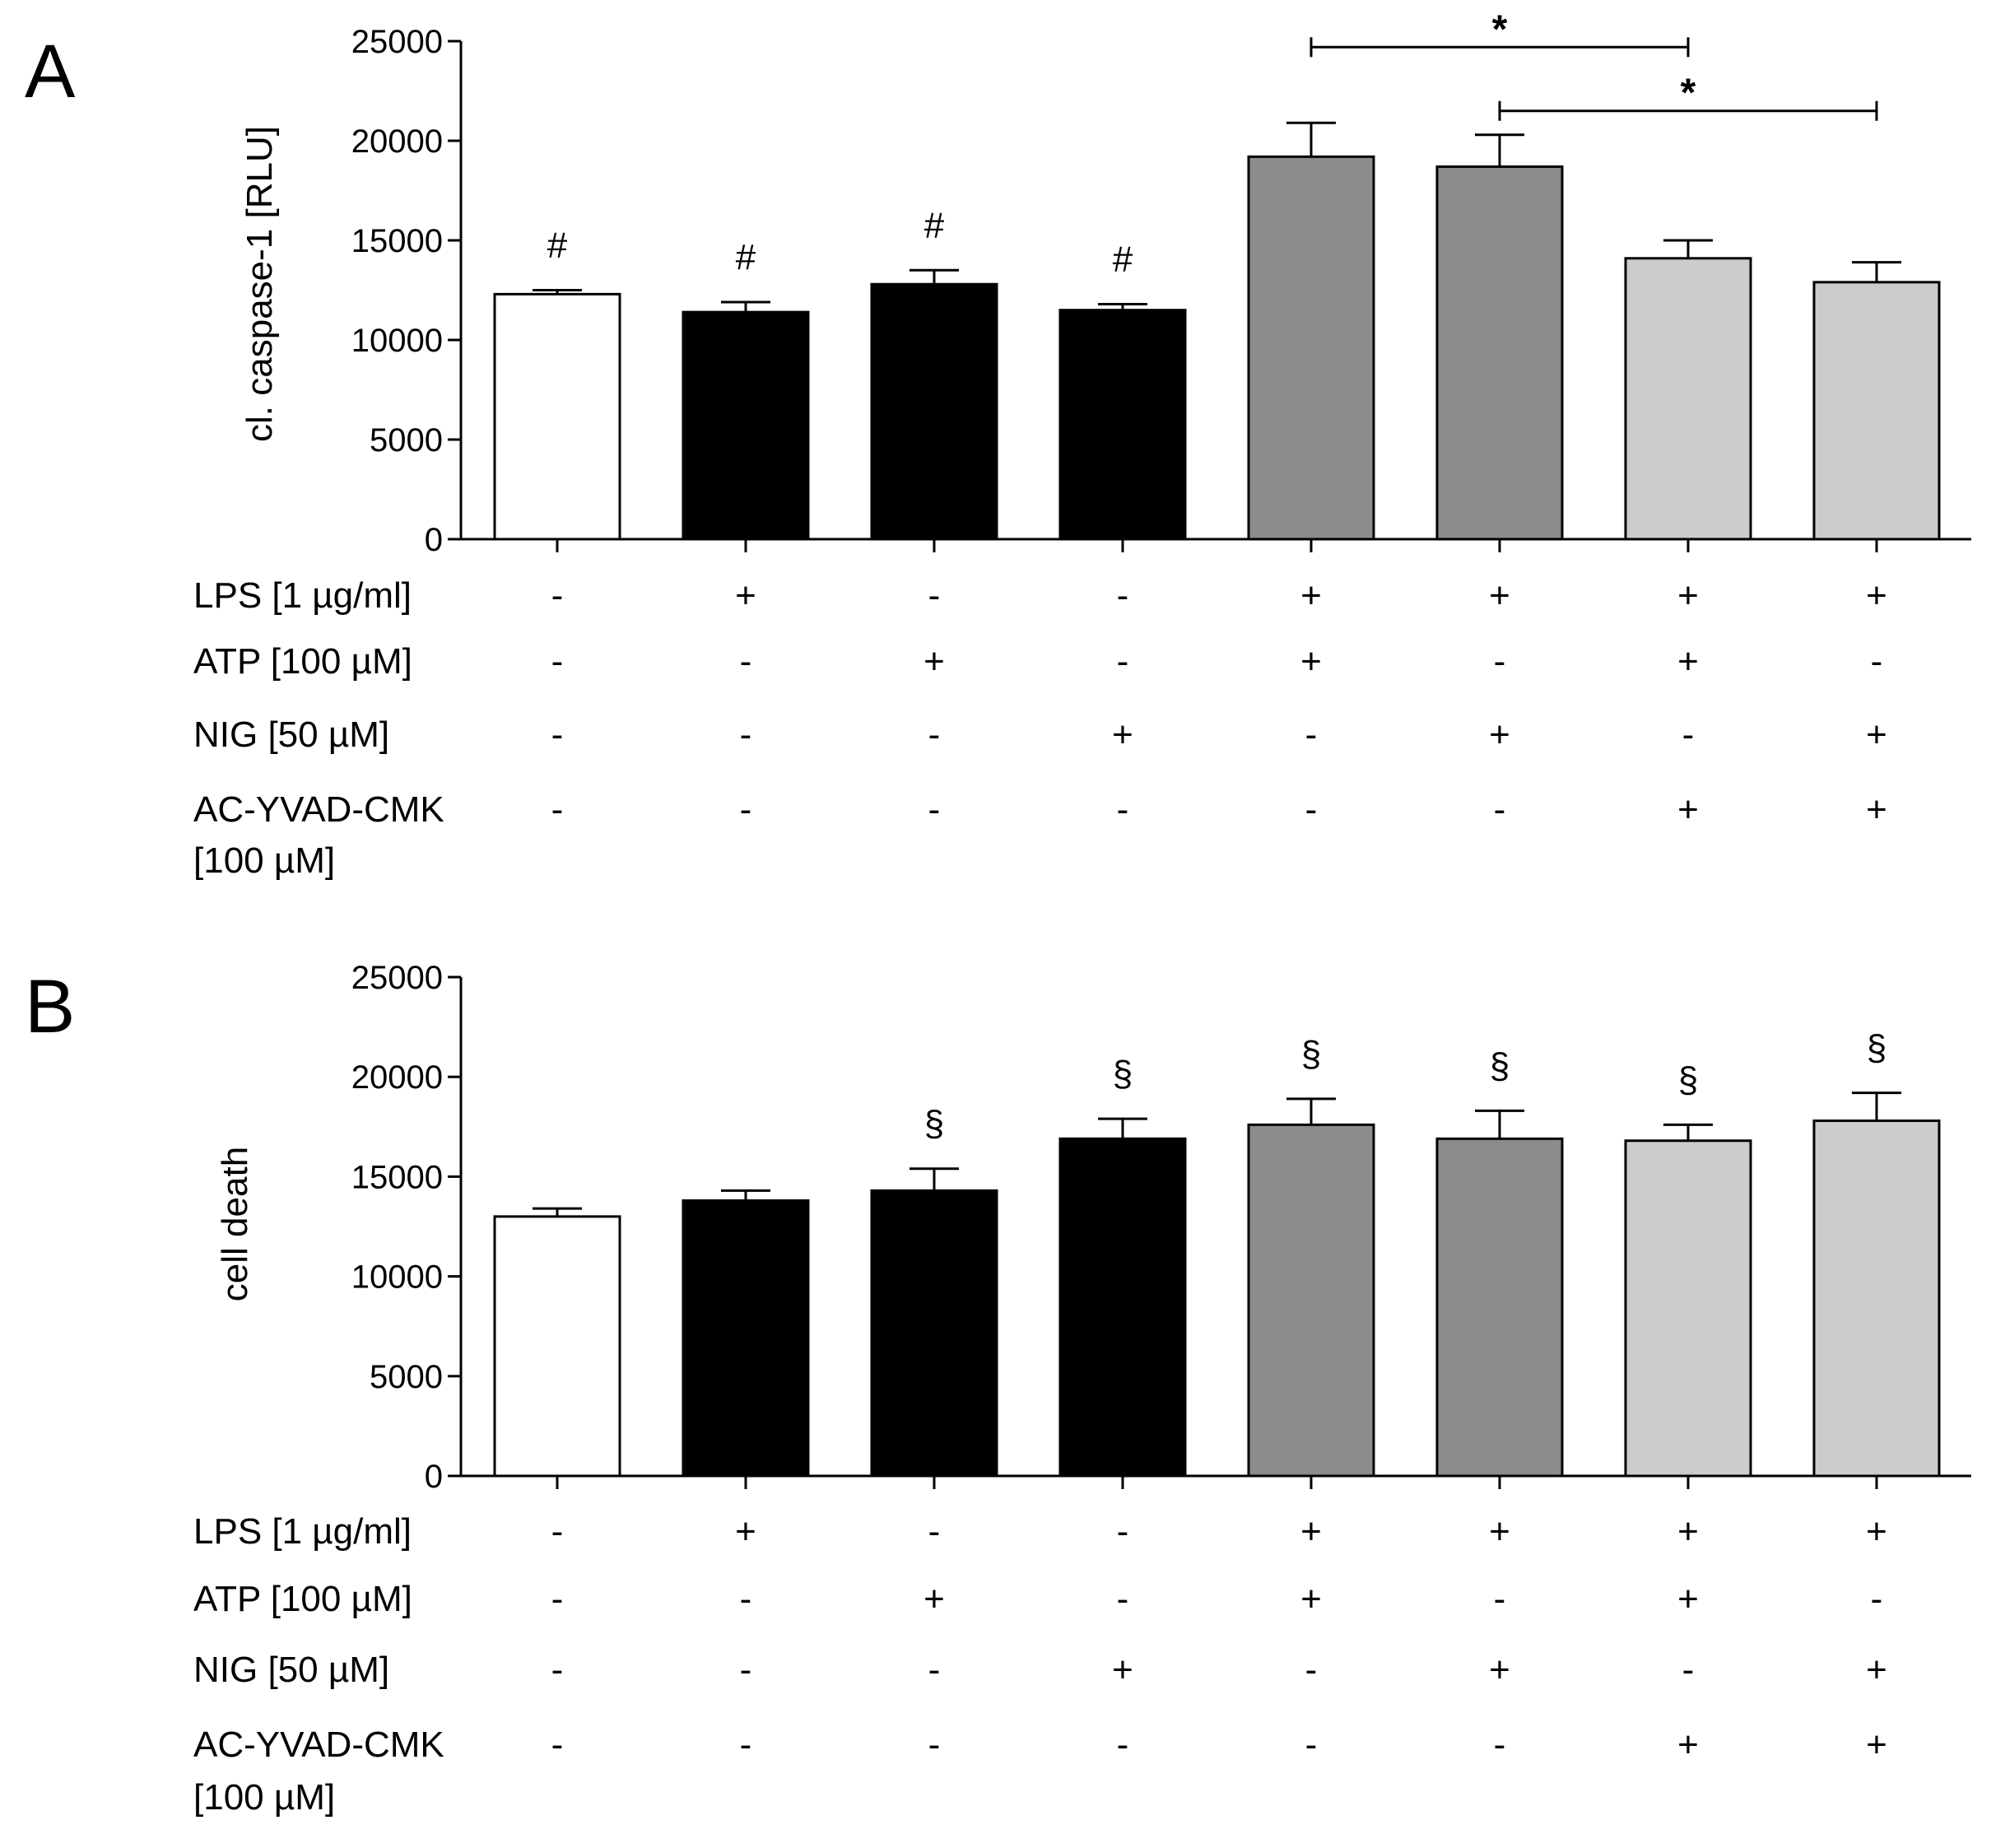  I want to click on y-axis-title: cell death, so click(235, 1224).